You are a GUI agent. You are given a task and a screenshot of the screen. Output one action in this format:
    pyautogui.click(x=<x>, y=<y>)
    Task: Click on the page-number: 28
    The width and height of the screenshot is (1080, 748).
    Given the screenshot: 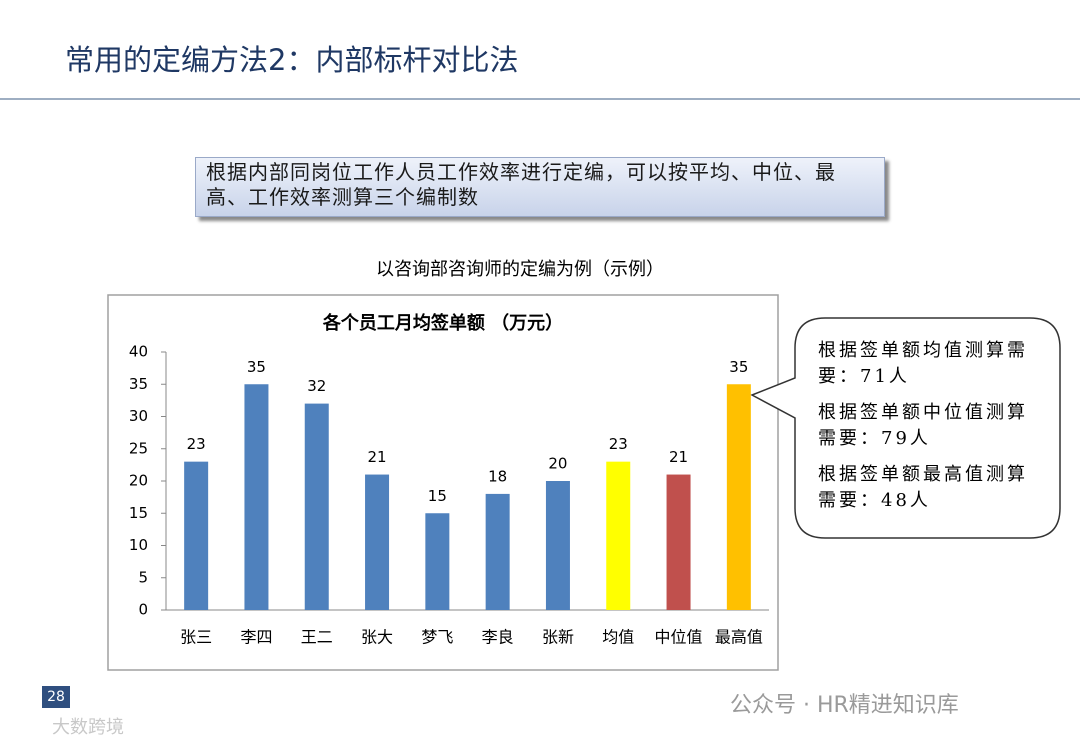 What is the action you would take?
    pyautogui.click(x=56, y=697)
    